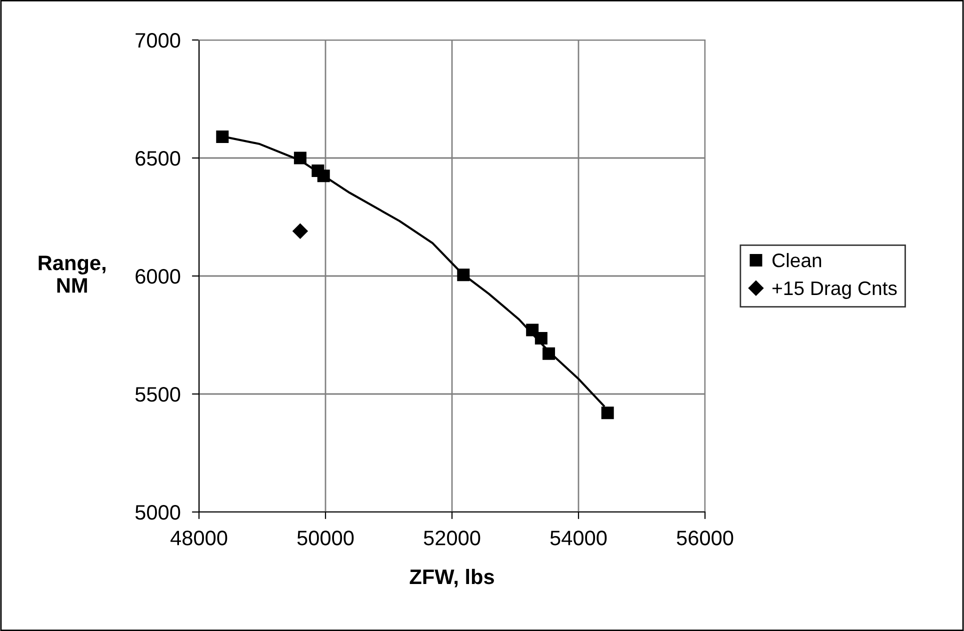 This screenshot has width=964, height=631. What do you see at coordinates (157, 512) in the screenshot?
I see `y-tick-label: 5000` at bounding box center [157, 512].